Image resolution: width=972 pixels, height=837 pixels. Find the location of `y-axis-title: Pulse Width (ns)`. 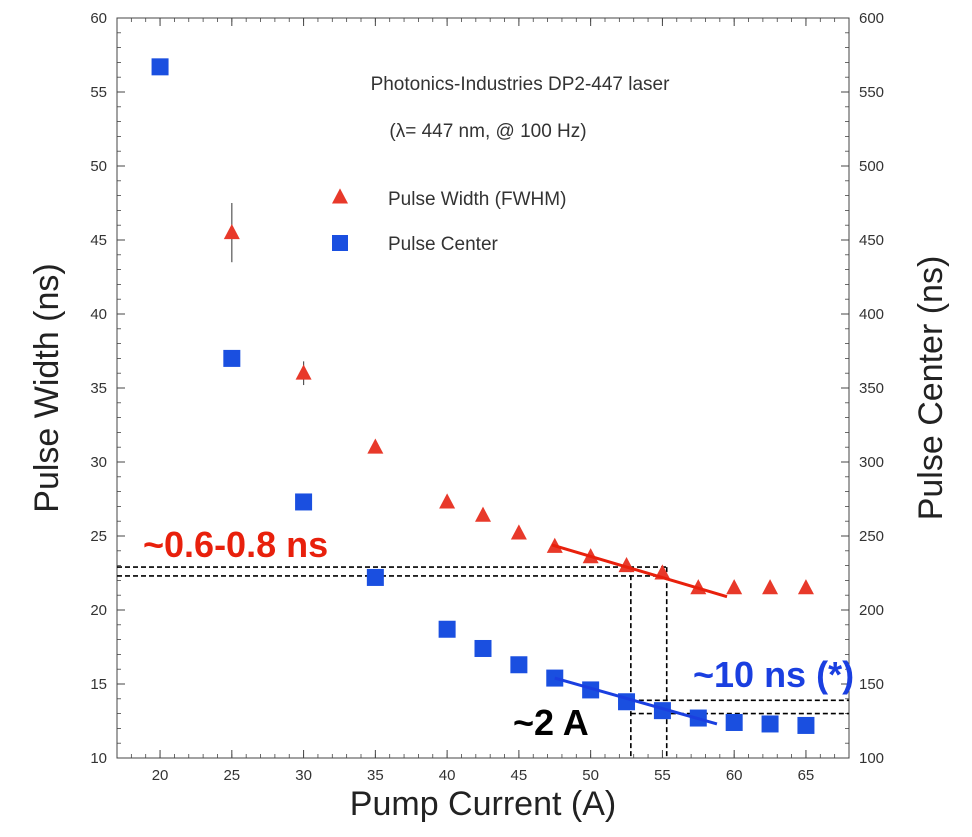

y-axis-title: Pulse Width (ns) is located at coordinates (47, 387).